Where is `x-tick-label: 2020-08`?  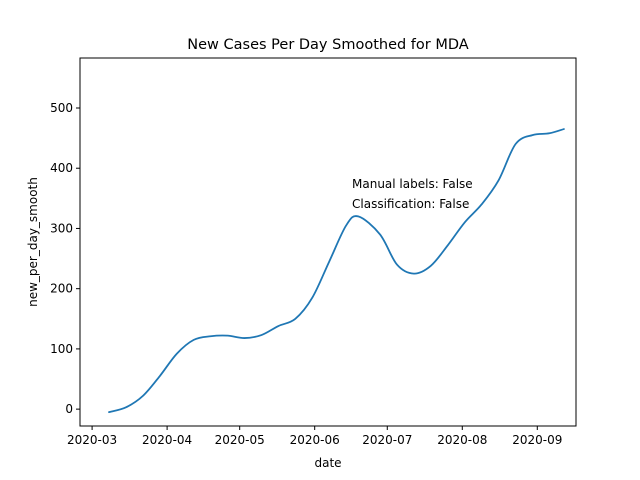 x-tick-label: 2020-08 is located at coordinates (462, 440).